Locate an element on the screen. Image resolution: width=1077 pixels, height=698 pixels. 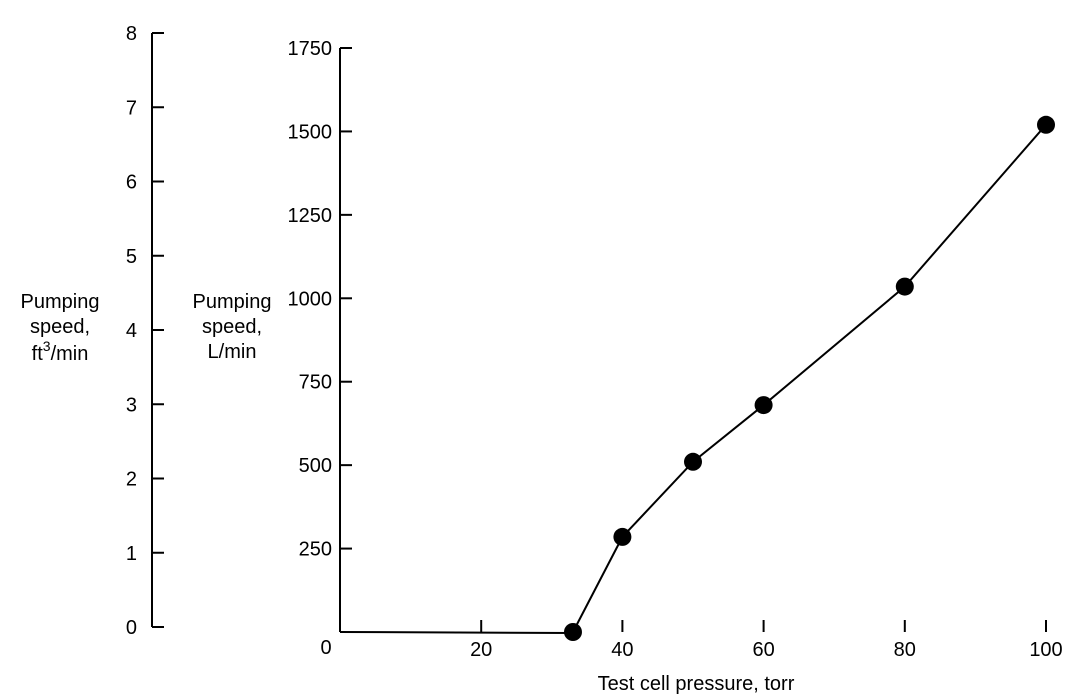
x-tick-label: 40 is located at coordinates (622, 650).